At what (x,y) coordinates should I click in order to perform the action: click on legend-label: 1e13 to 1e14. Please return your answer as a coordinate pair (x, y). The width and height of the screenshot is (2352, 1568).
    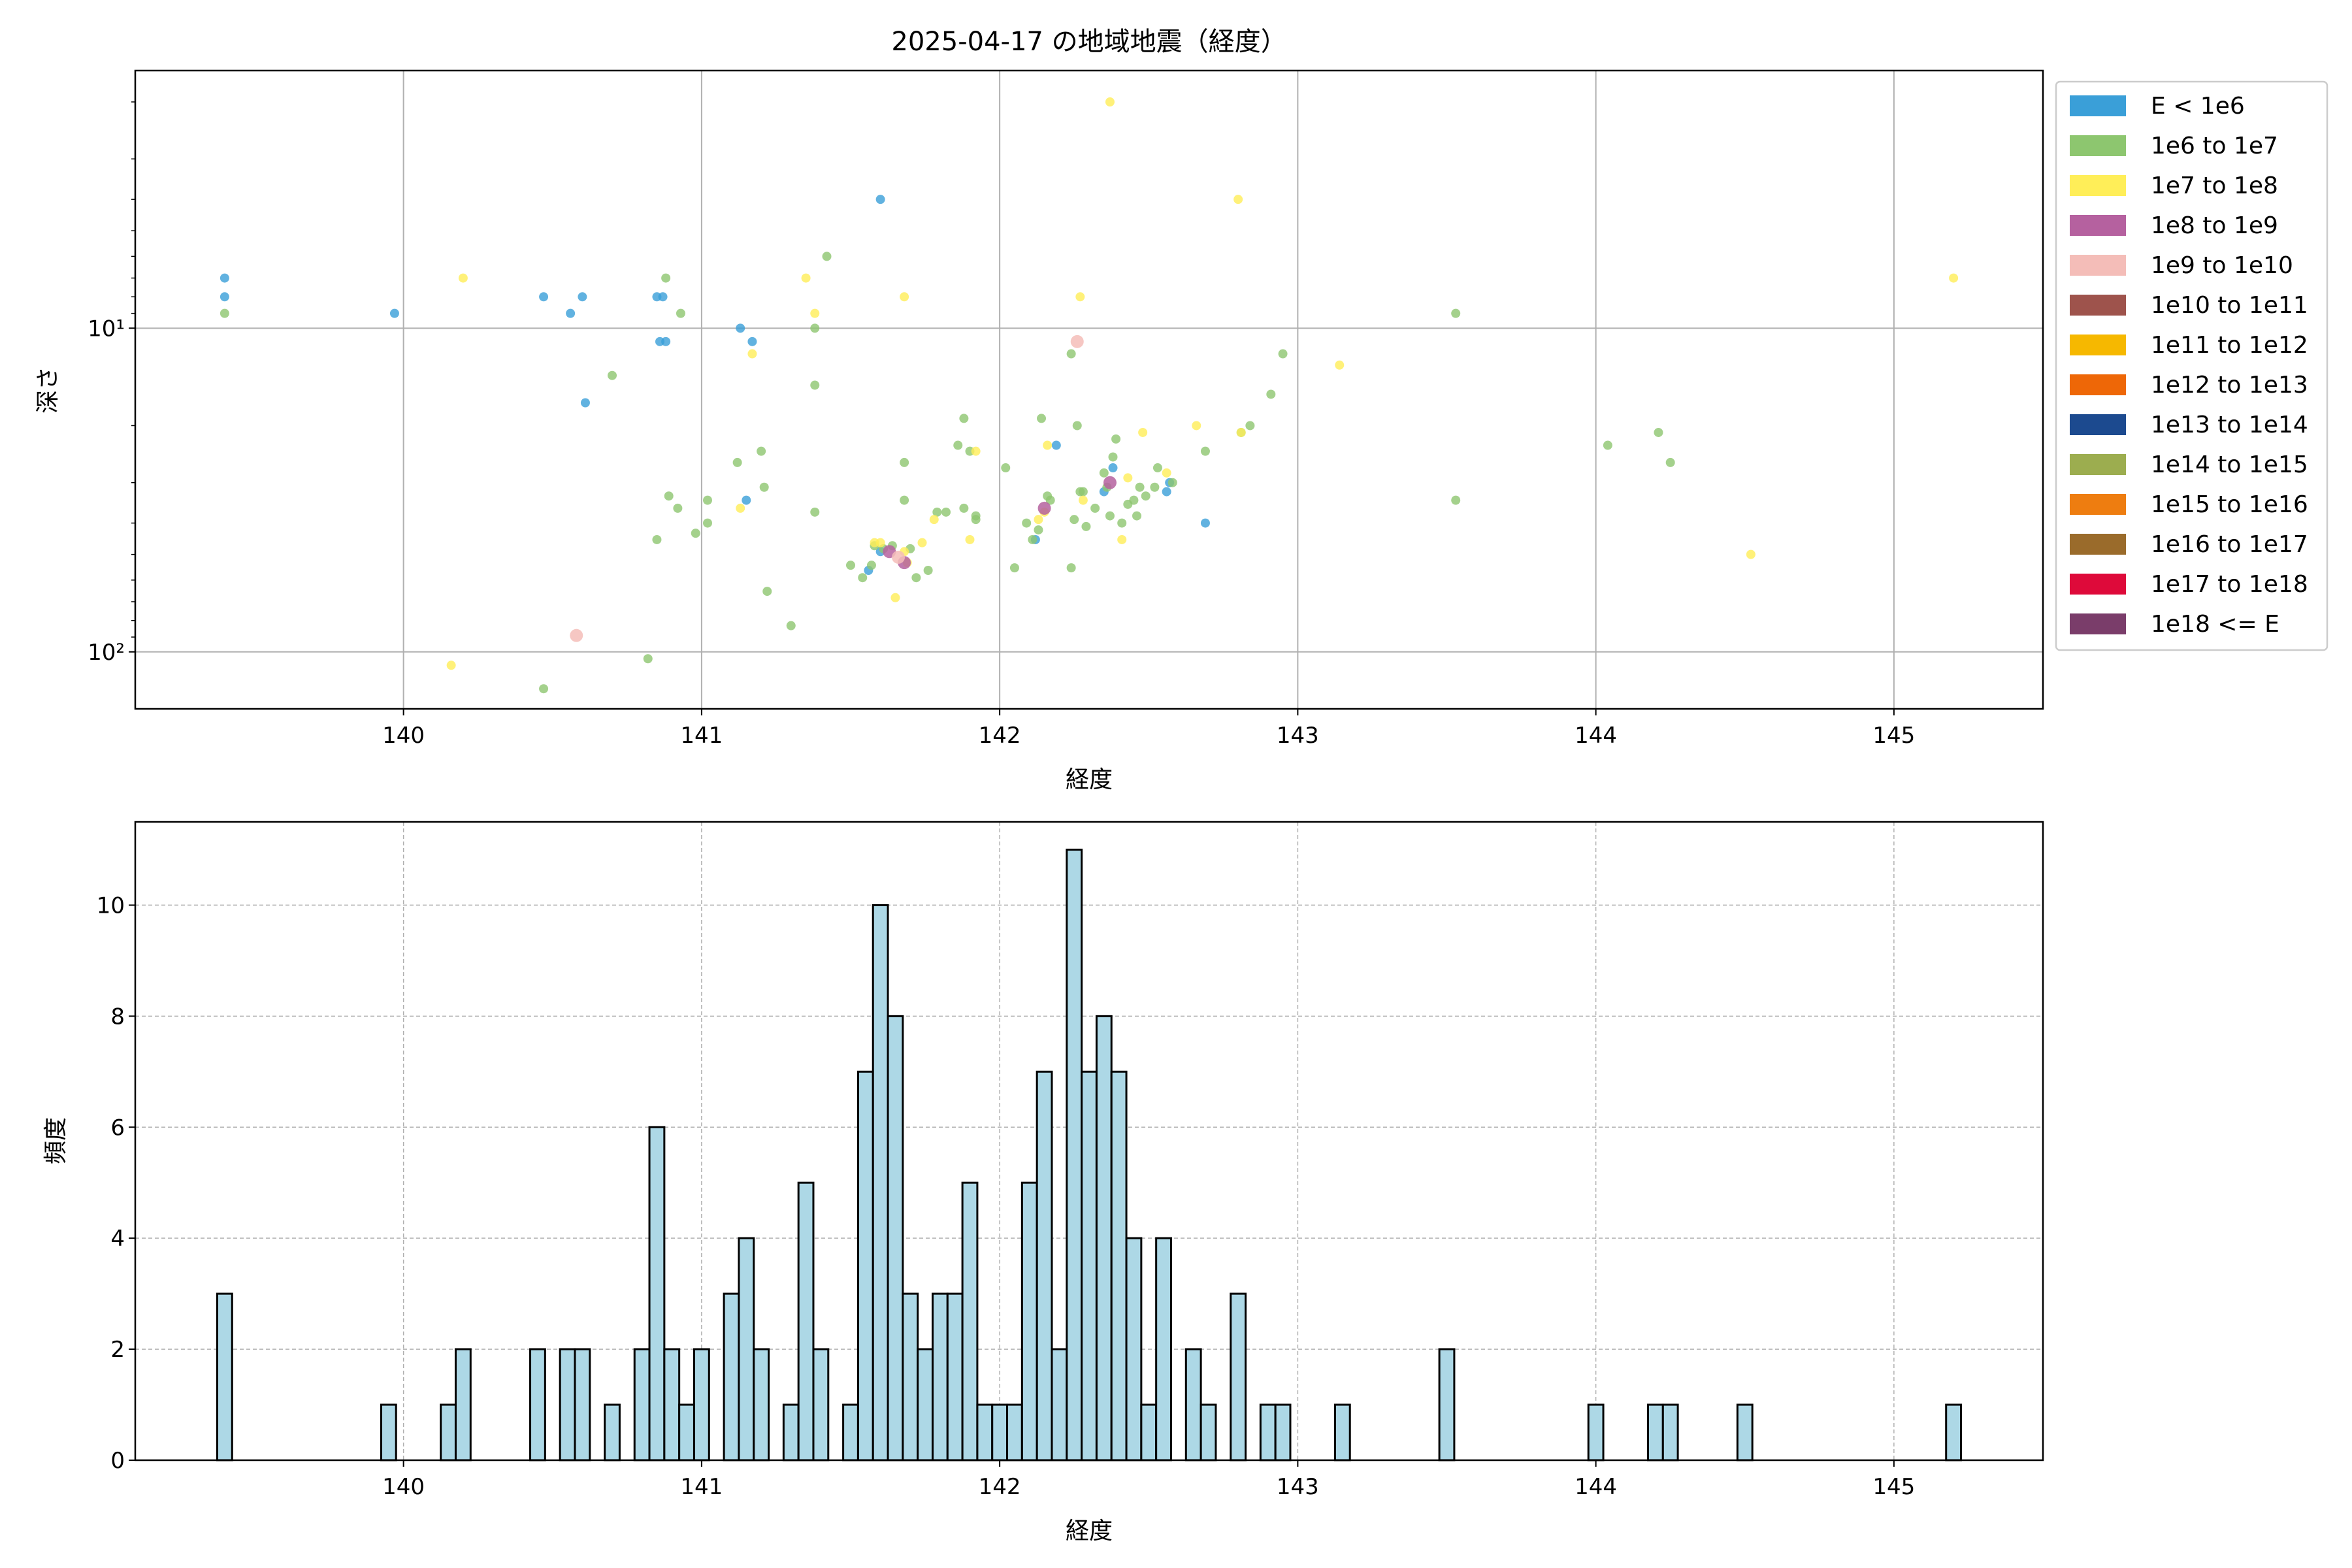
    Looking at the image, I should click on (2229, 425).